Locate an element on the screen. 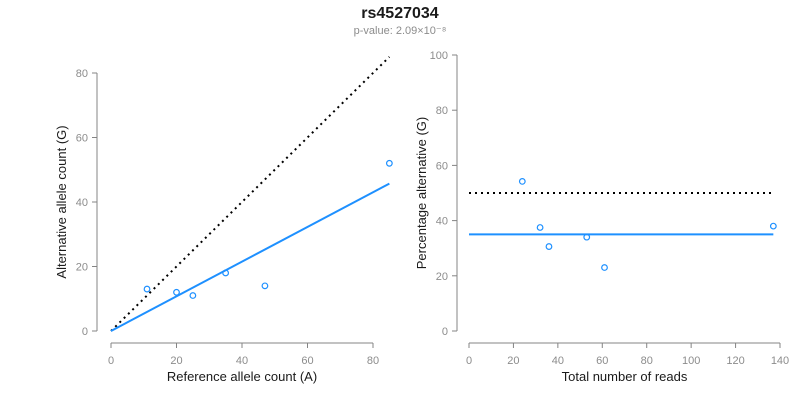 This screenshot has height=400, width=800. pvalue-subtitle: p-value: 2.09×10⁻⁸ is located at coordinates (400, 31).